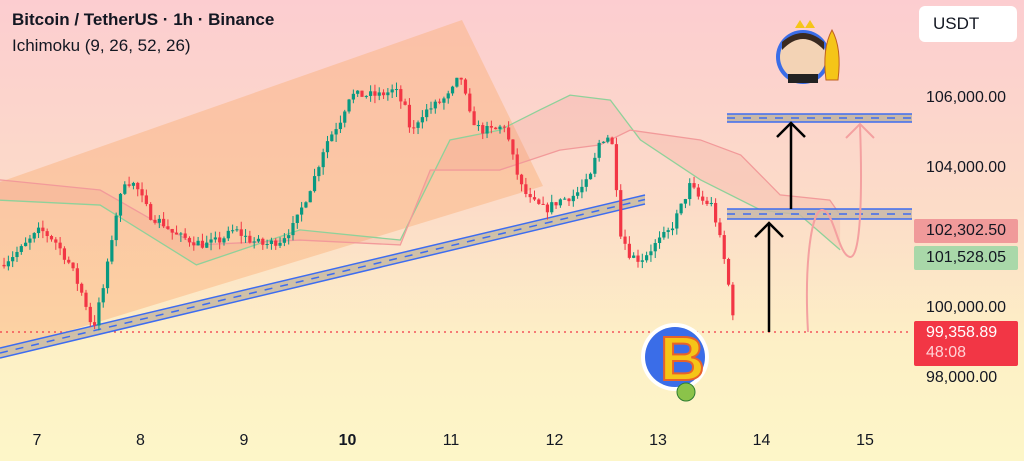 The width and height of the screenshot is (1024, 461). I want to click on arrow-up-lower, so click(769, 276).